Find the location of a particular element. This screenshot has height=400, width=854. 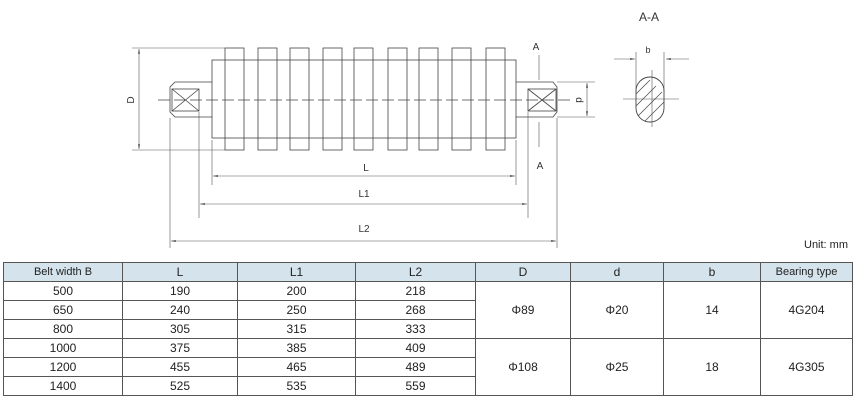

table-header-row: Belt width B L L1 L2 D d b Bearing type is located at coordinates (428, 272).